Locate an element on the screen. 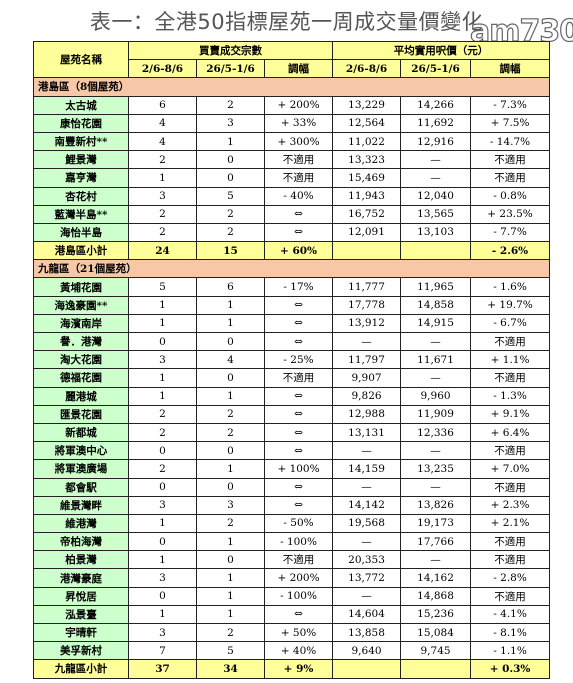 The image size is (573, 683). table-cell: + 6.4% is located at coordinates (510, 432).